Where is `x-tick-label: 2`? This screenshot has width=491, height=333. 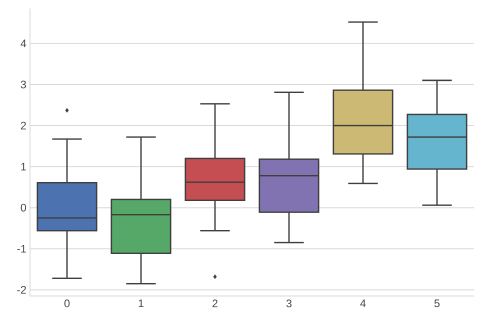 x-tick-label: 2 is located at coordinates (215, 304).